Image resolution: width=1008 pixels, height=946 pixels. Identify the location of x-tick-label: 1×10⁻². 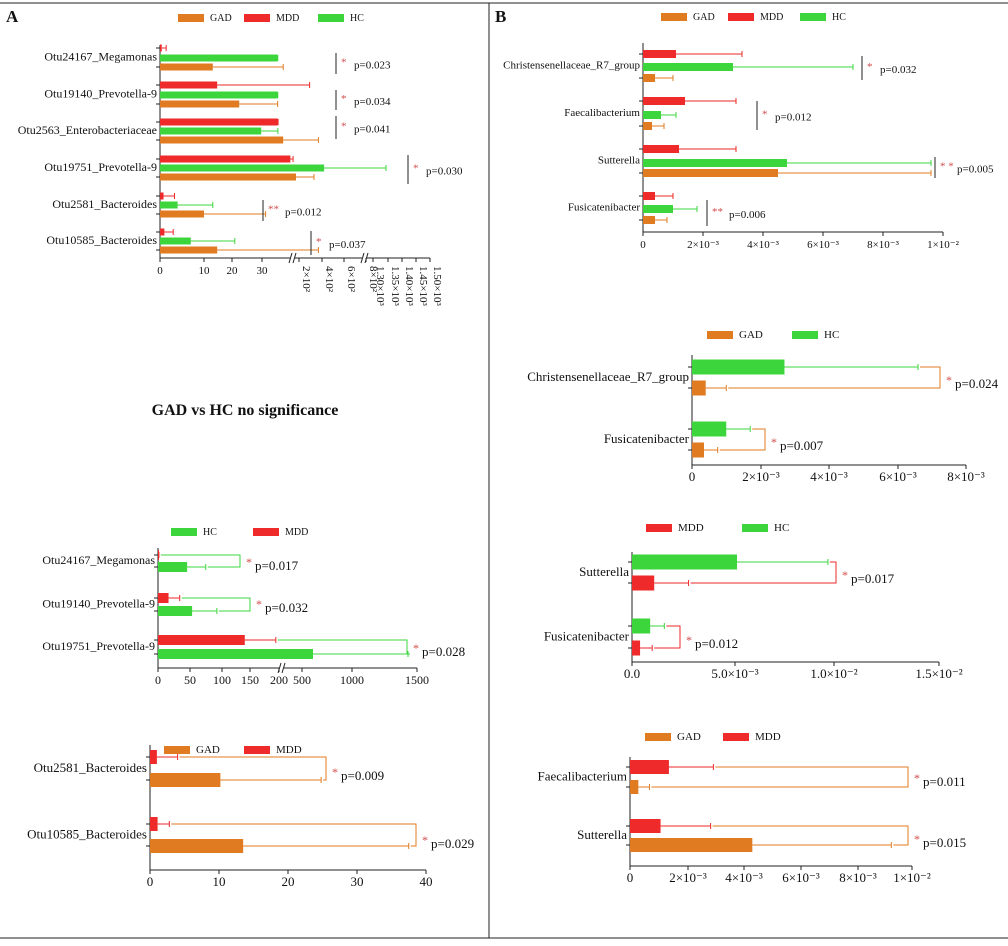
(912, 877).